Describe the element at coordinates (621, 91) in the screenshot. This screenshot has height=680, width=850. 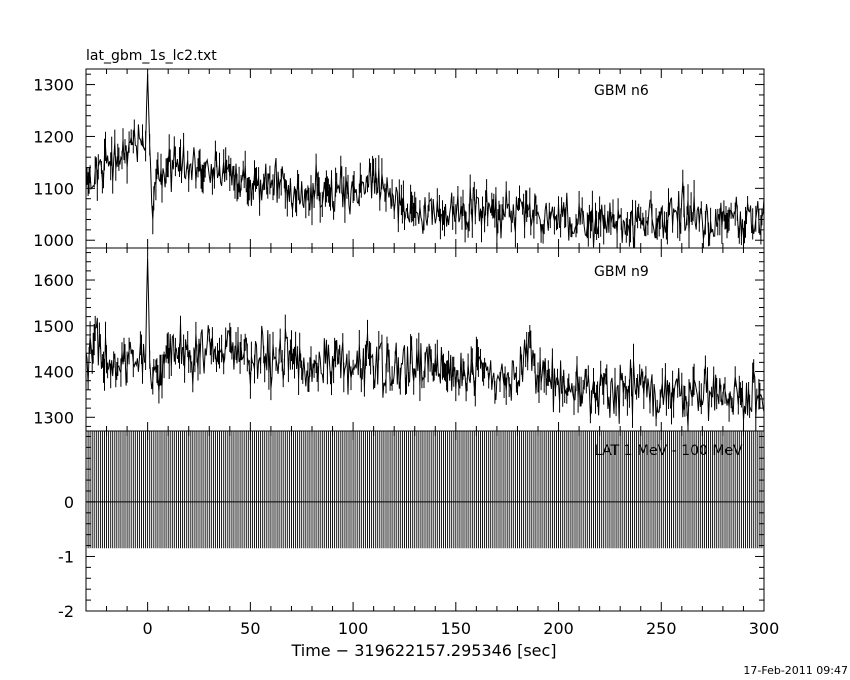
I see `panel-label: GBM n6` at that location.